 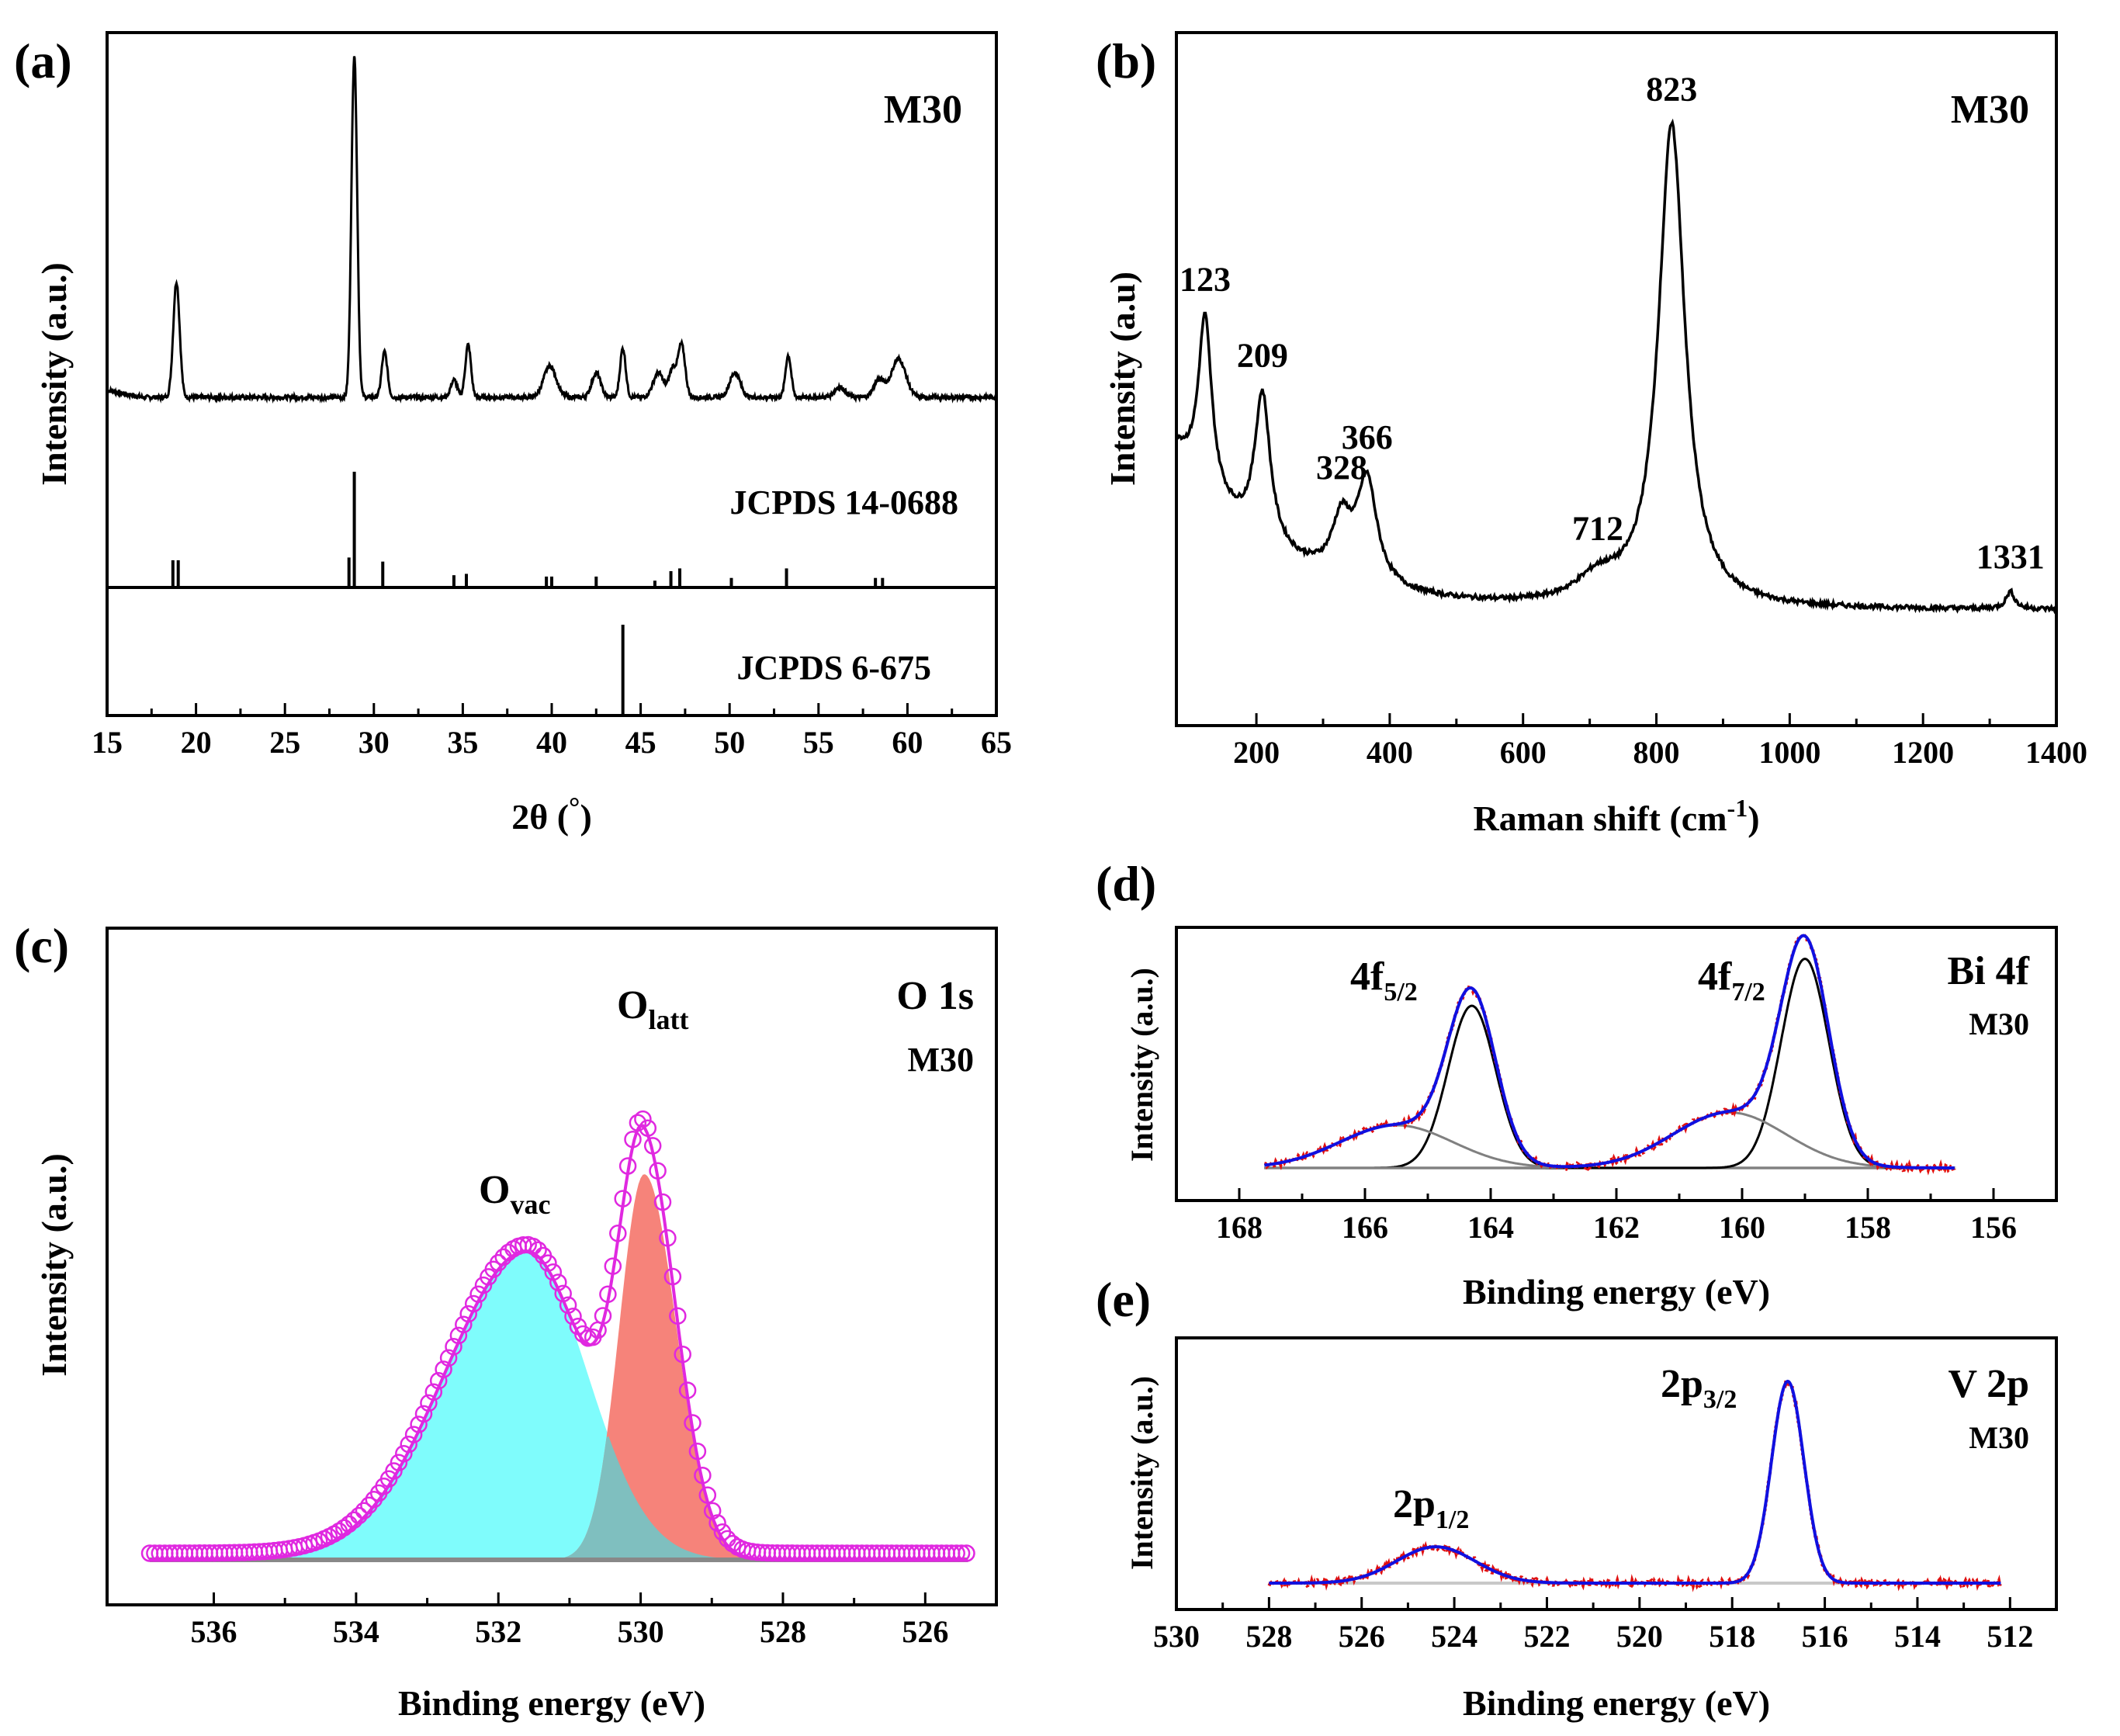 I want to click on panel-label-d: (d), so click(x=1126, y=883).